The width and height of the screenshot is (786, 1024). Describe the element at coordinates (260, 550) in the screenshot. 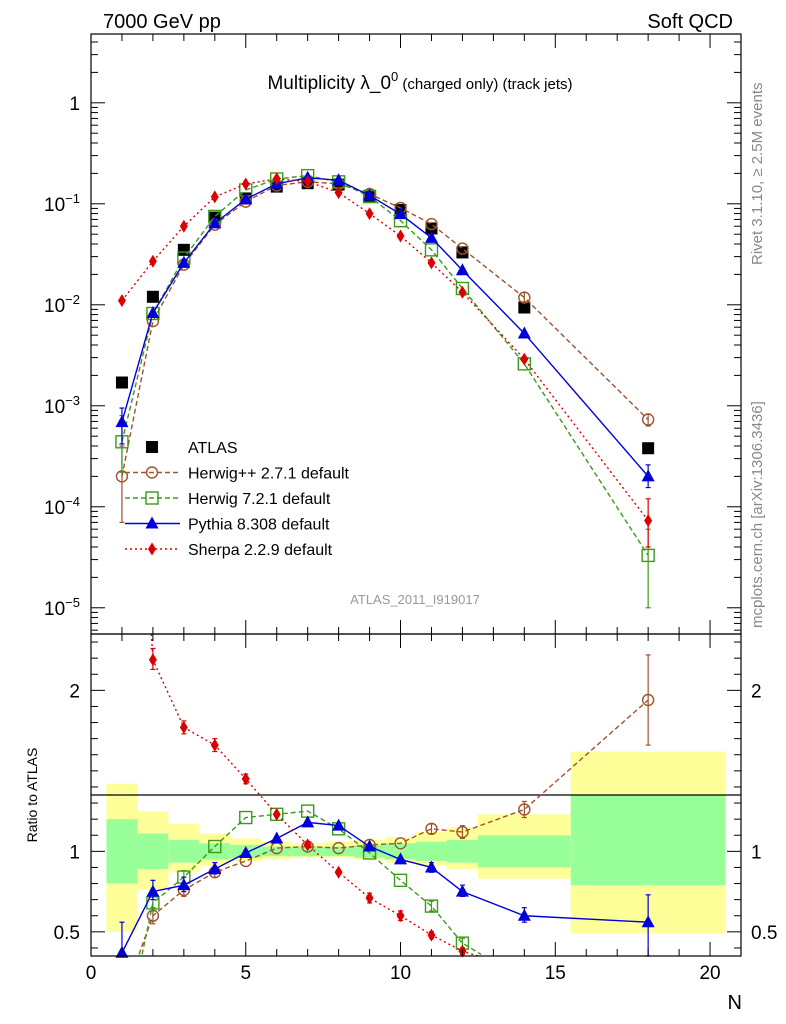

I see `legend-label: Sherpa 2.2.9 default` at that location.